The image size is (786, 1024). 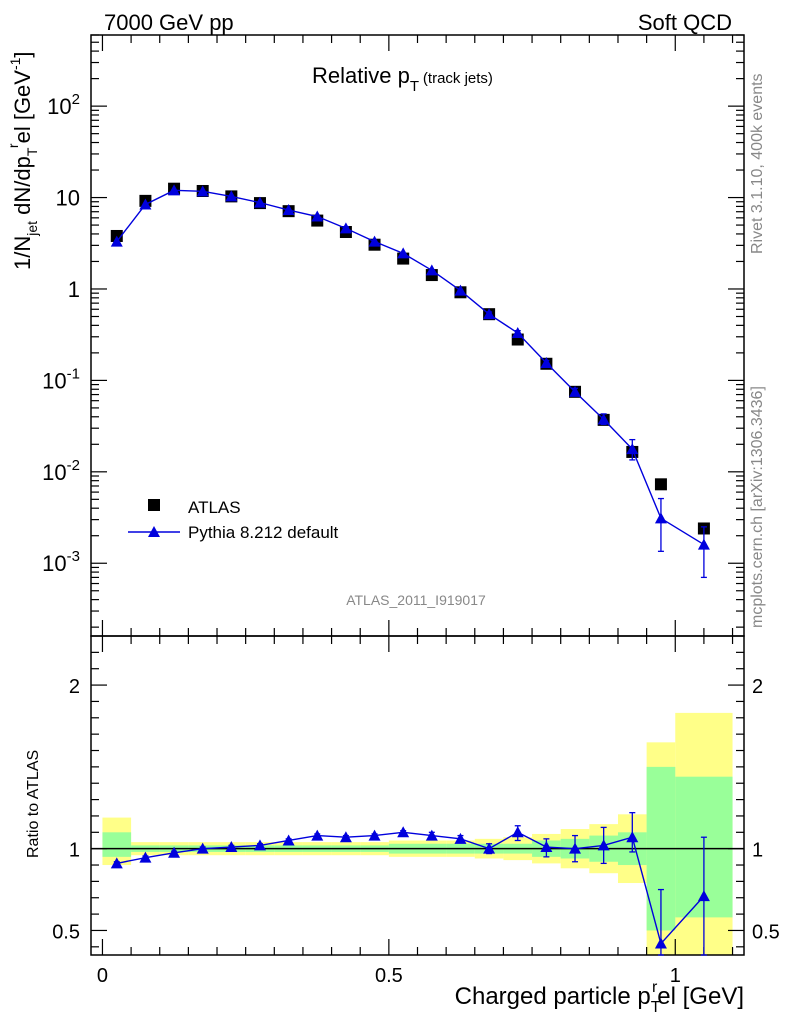 I want to click on y-tick-label: 10⁻², so click(x=61, y=471).